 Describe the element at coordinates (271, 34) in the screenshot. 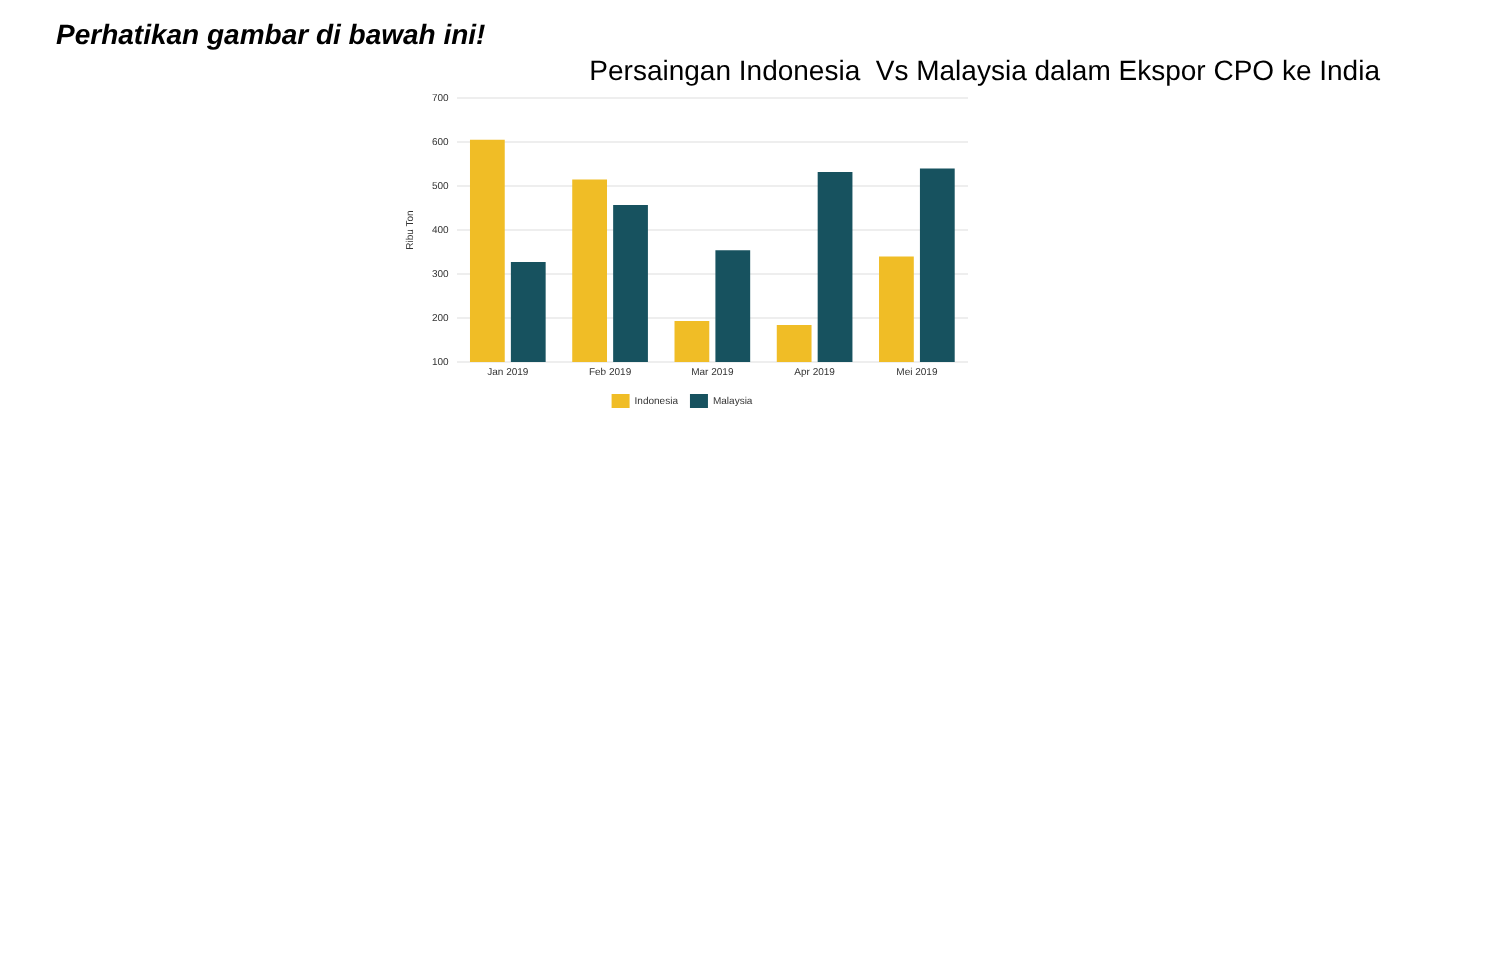

I see `text: Perhatikan gambar di bawah ini!` at that location.